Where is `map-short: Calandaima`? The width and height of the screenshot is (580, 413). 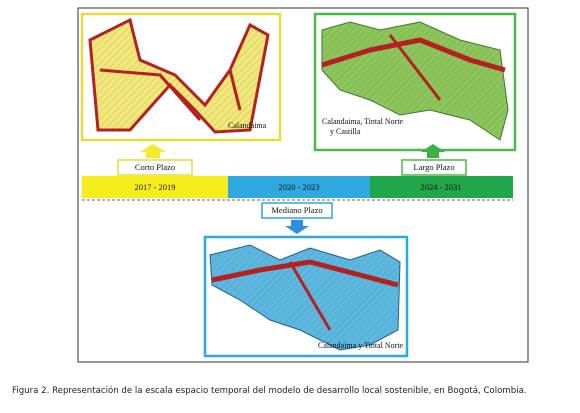
map-short: Calandaima is located at coordinates (181, 77).